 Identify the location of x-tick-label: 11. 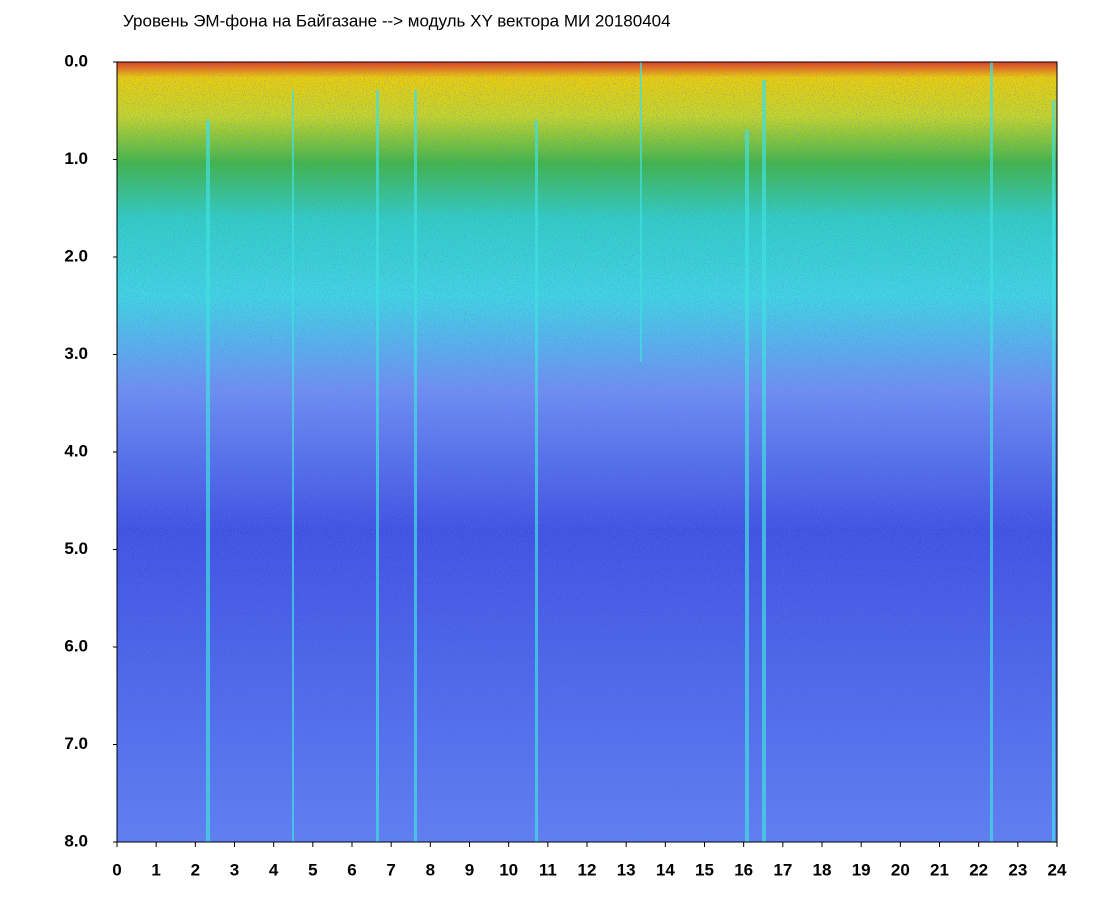
(548, 869).